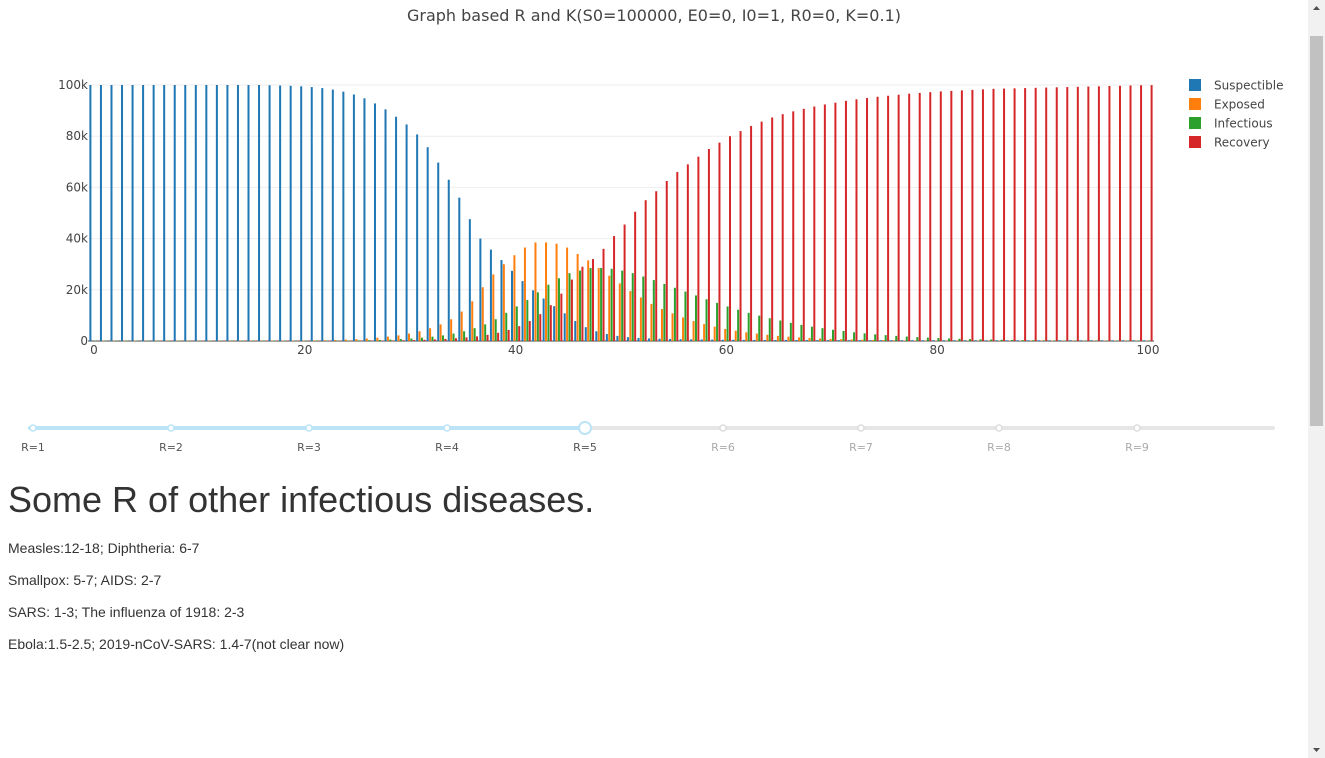 This screenshot has height=758, width=1325. What do you see at coordinates (309, 447) in the screenshot?
I see `slider-step-label: R=3` at bounding box center [309, 447].